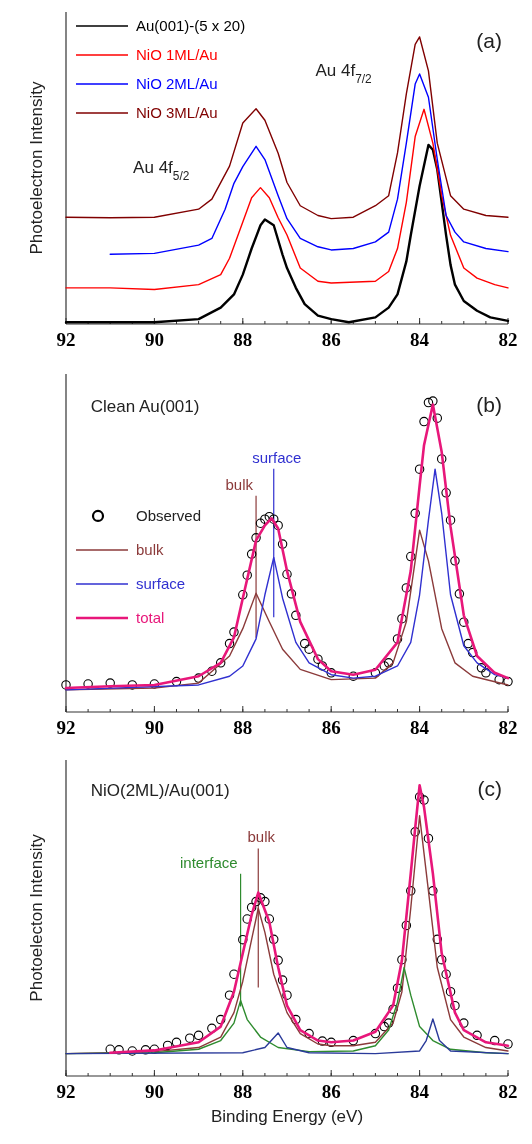  Describe the element at coordinates (177, 112) in the screenshot. I see `legend-label: NiO 3ML/Au` at that location.